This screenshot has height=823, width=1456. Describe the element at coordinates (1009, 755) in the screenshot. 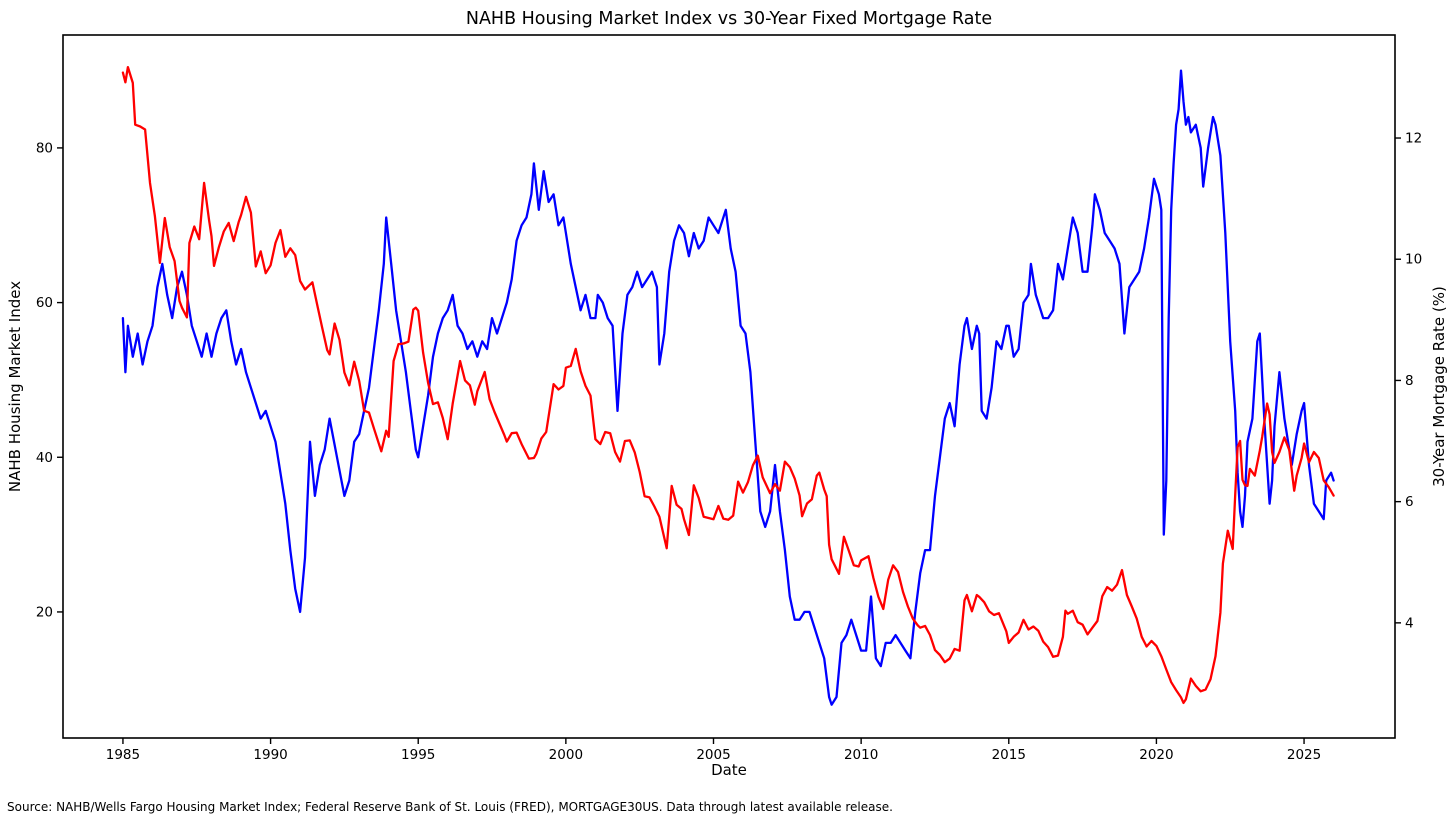

I see `x-tick-label: 2015` at that location.